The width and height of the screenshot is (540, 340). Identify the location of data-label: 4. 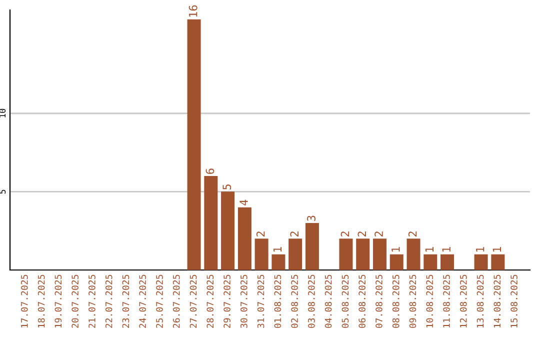
(244, 203).